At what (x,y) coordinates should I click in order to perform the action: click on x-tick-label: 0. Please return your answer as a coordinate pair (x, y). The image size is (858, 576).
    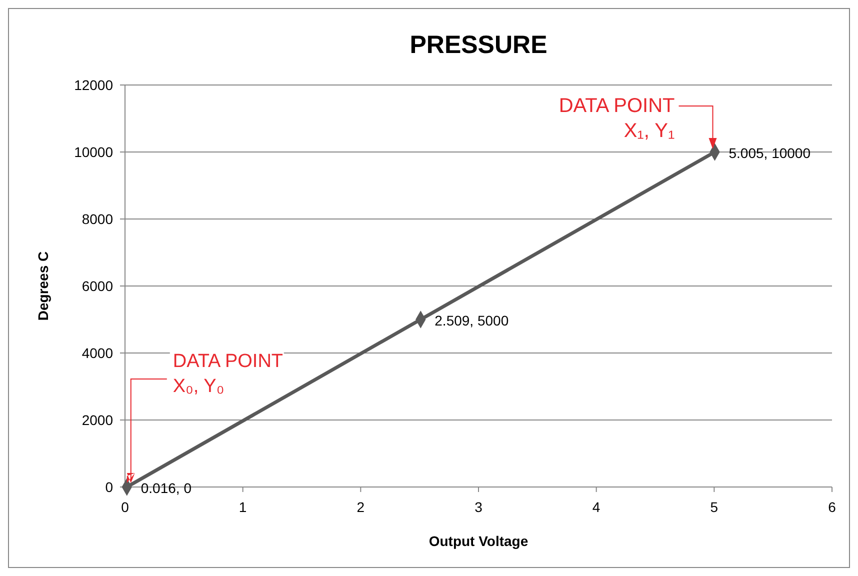
    Looking at the image, I should click on (125, 507).